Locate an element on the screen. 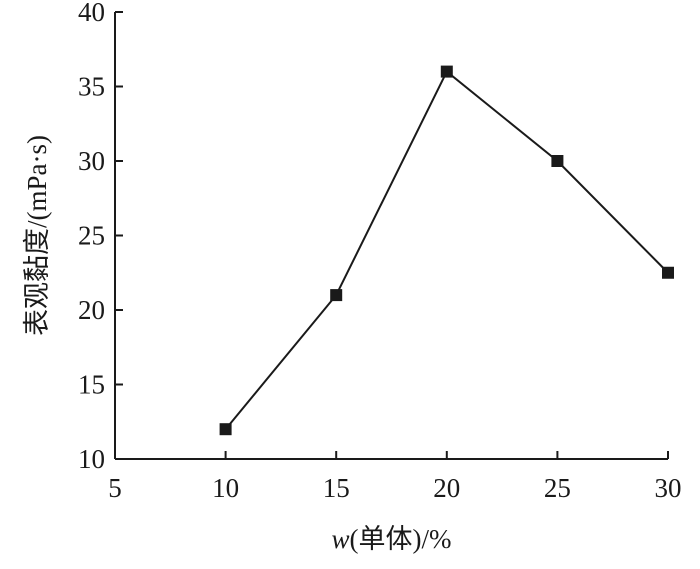 The image size is (700, 569). y-tick-label: 35 is located at coordinates (91, 87).